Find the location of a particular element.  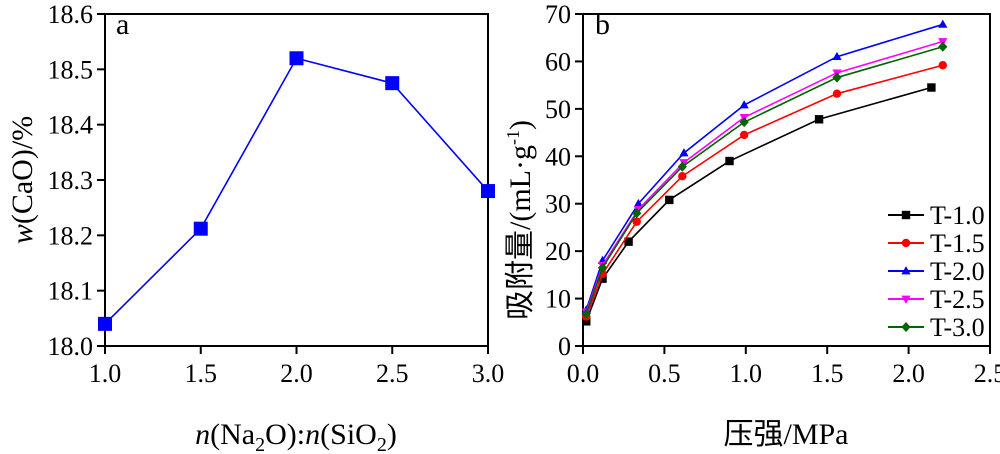

y-tick-label: 18.3 is located at coordinates (71, 180).